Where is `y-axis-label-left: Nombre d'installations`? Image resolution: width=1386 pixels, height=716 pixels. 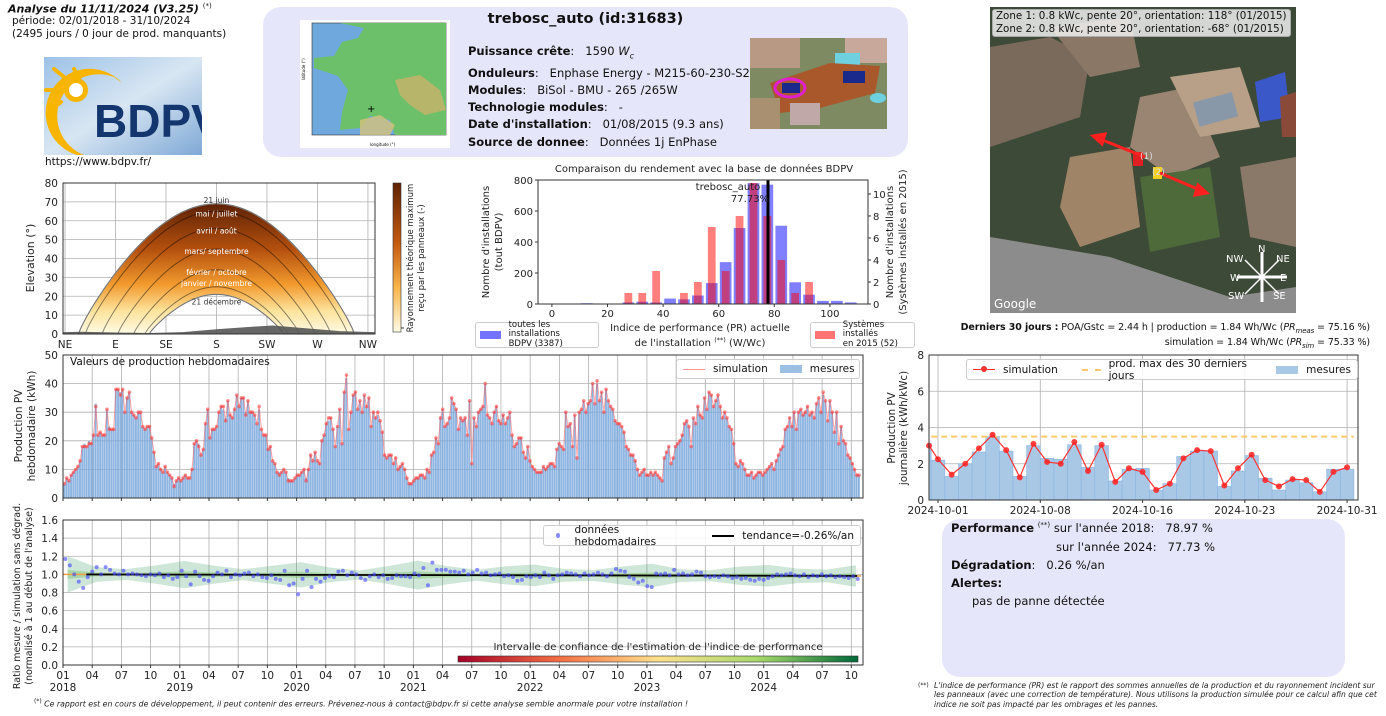
y-axis-label-left: Nombre d'installations is located at coordinates (486, 242).